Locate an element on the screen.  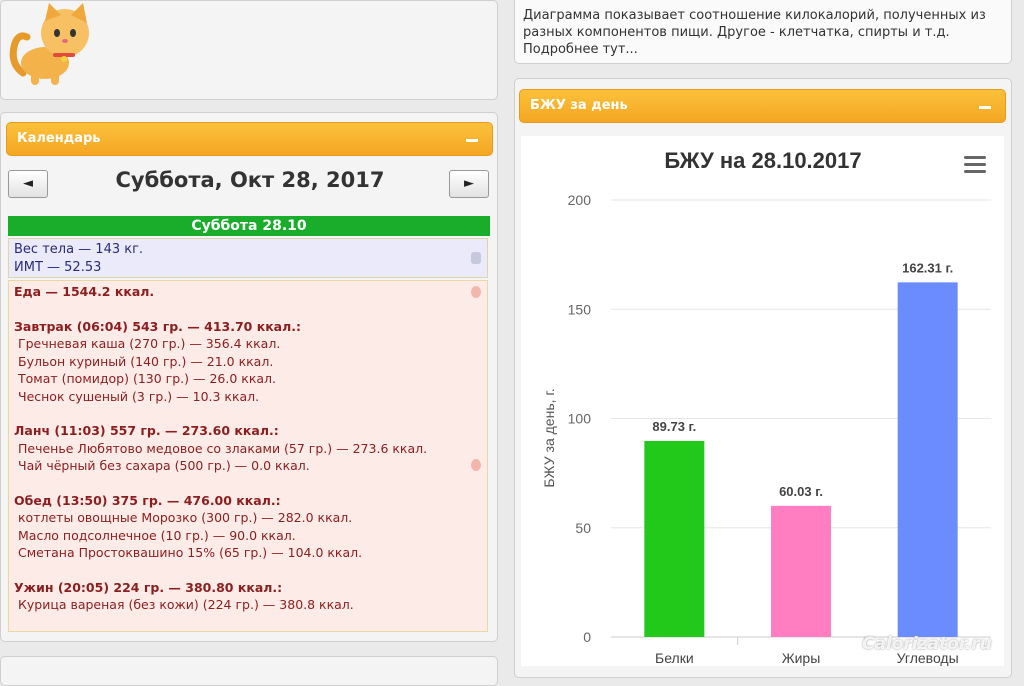
bju-header: БЖУ за день is located at coordinates (762, 106).